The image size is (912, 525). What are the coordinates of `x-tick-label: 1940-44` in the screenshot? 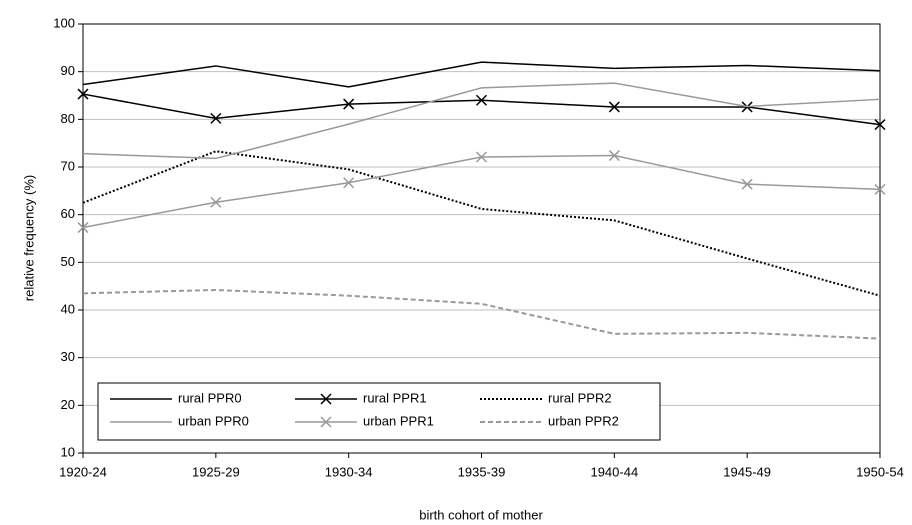 It's located at (614, 471).